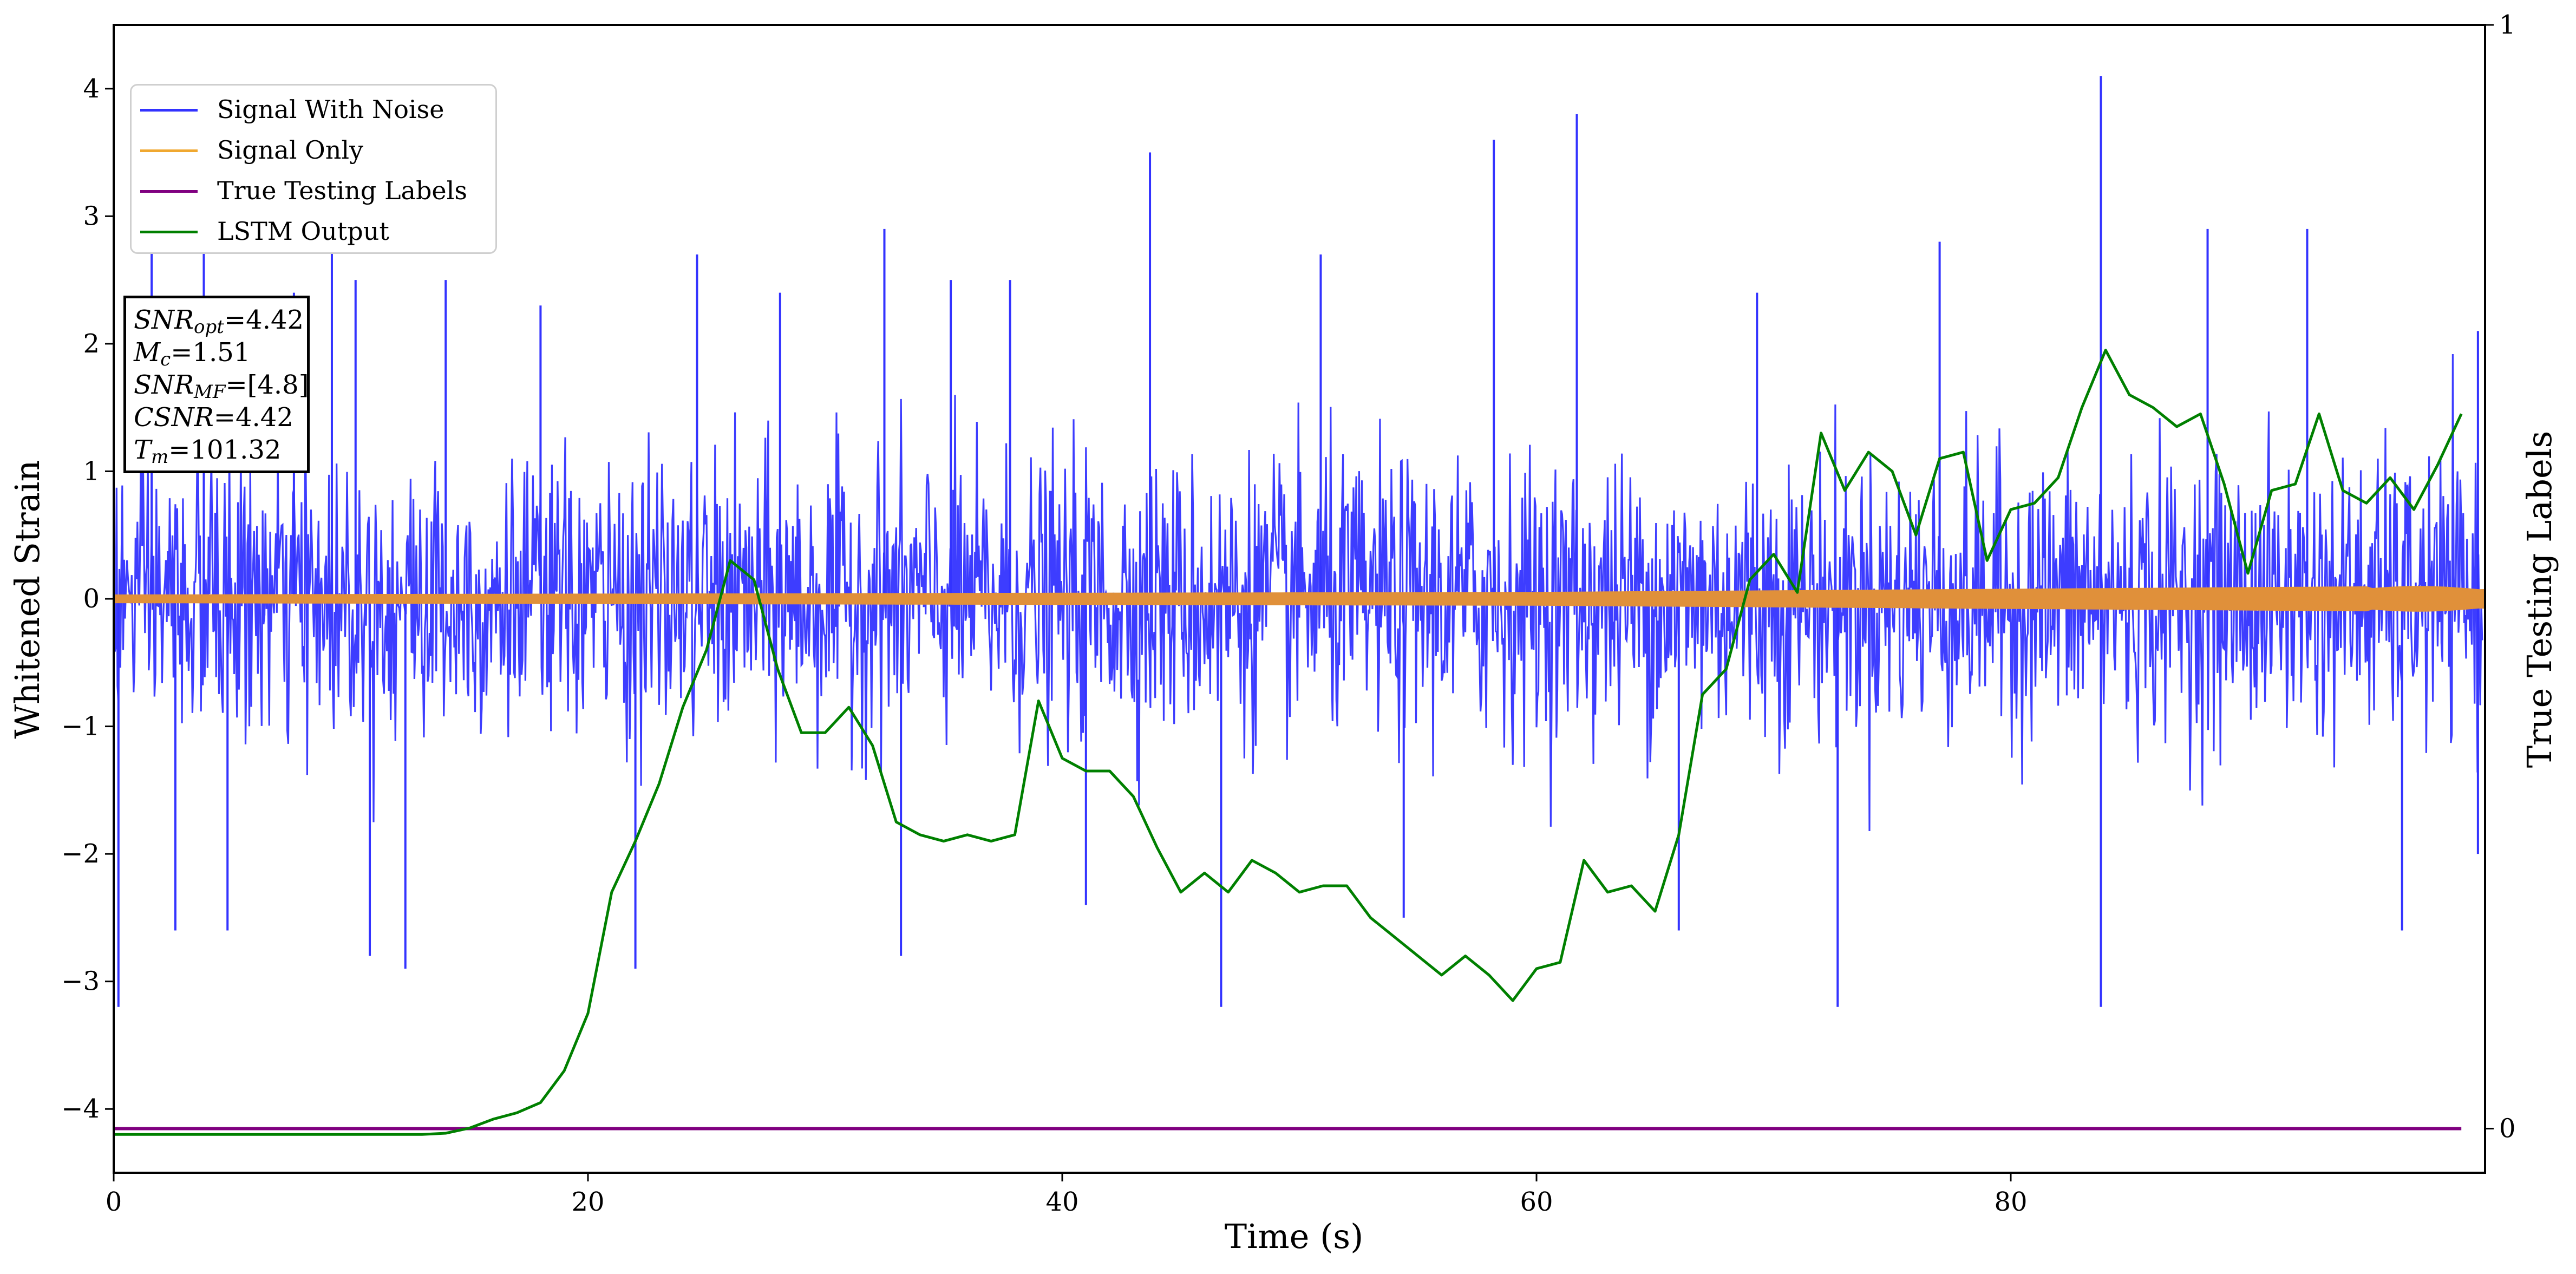 The width and height of the screenshot is (2576, 1274). I want to click on y2-axis-ticks: 01, so click(2500, 577).